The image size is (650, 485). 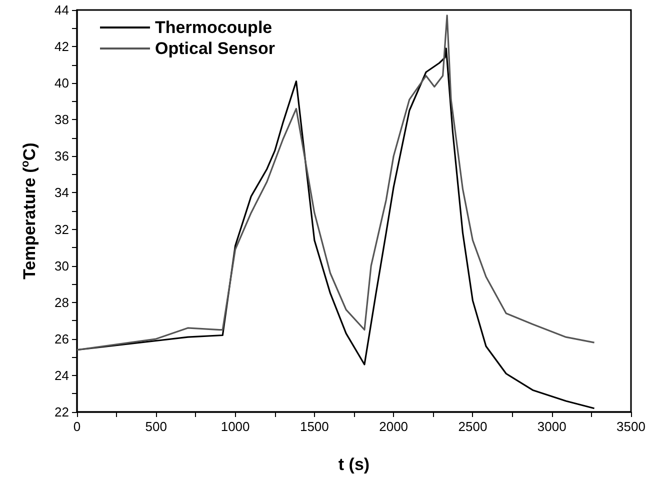 I want to click on y-tick-label: 34, so click(x=61, y=192).